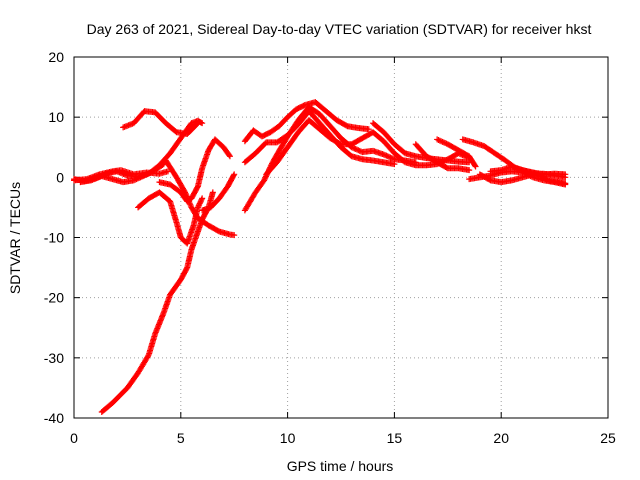  What do you see at coordinates (340, 466) in the screenshot?
I see `x-axis-label: GPS time / hours` at bounding box center [340, 466].